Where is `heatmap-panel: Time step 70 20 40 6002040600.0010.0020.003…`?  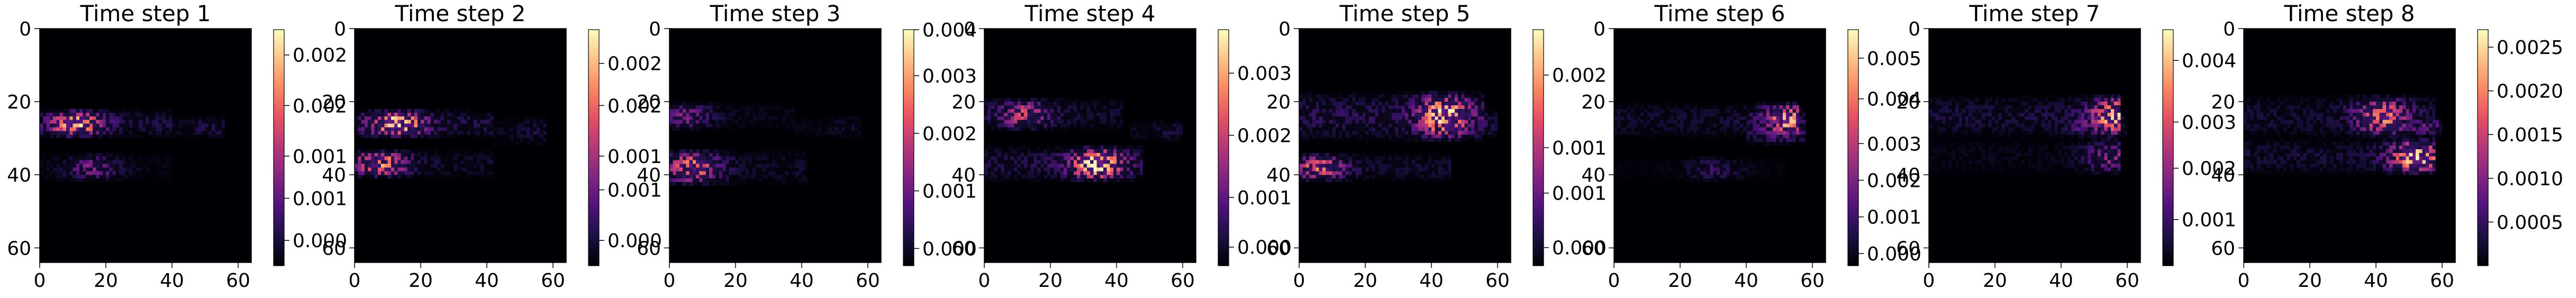 heatmap-panel: Time step 70 20 40 6002040600.0010.0020.003… is located at coordinates (2066, 146).